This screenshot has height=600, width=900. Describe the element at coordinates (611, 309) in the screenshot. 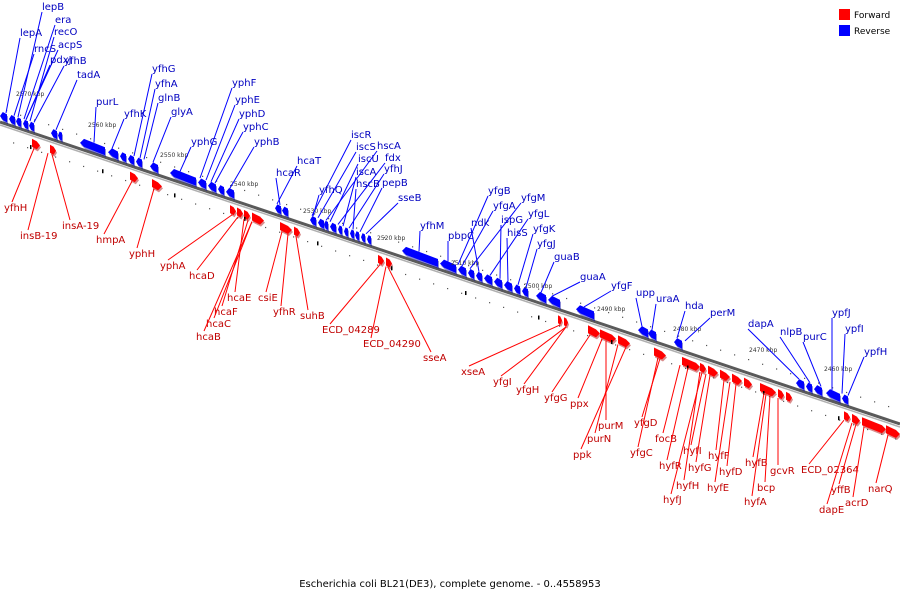

I see `scale-tick-label: 2490 kbp` at that location.